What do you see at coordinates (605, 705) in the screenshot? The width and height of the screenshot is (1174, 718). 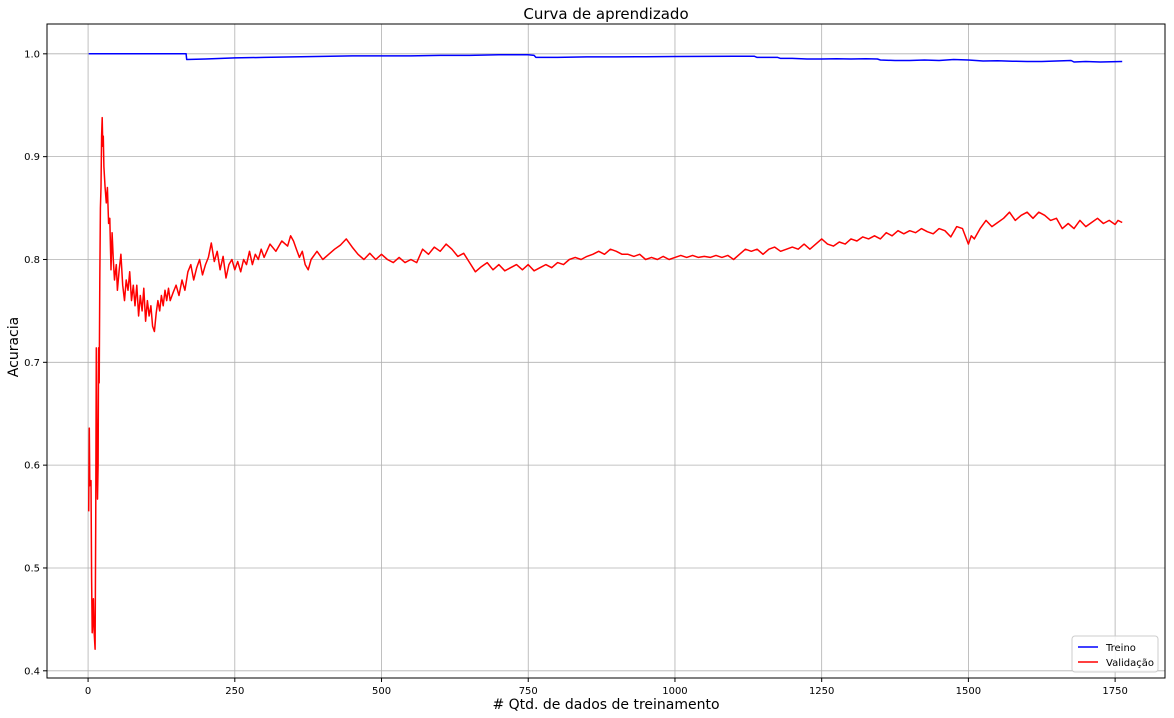 I see `x-axis-label: # Qtd. de dados de treinamento` at bounding box center [605, 705].